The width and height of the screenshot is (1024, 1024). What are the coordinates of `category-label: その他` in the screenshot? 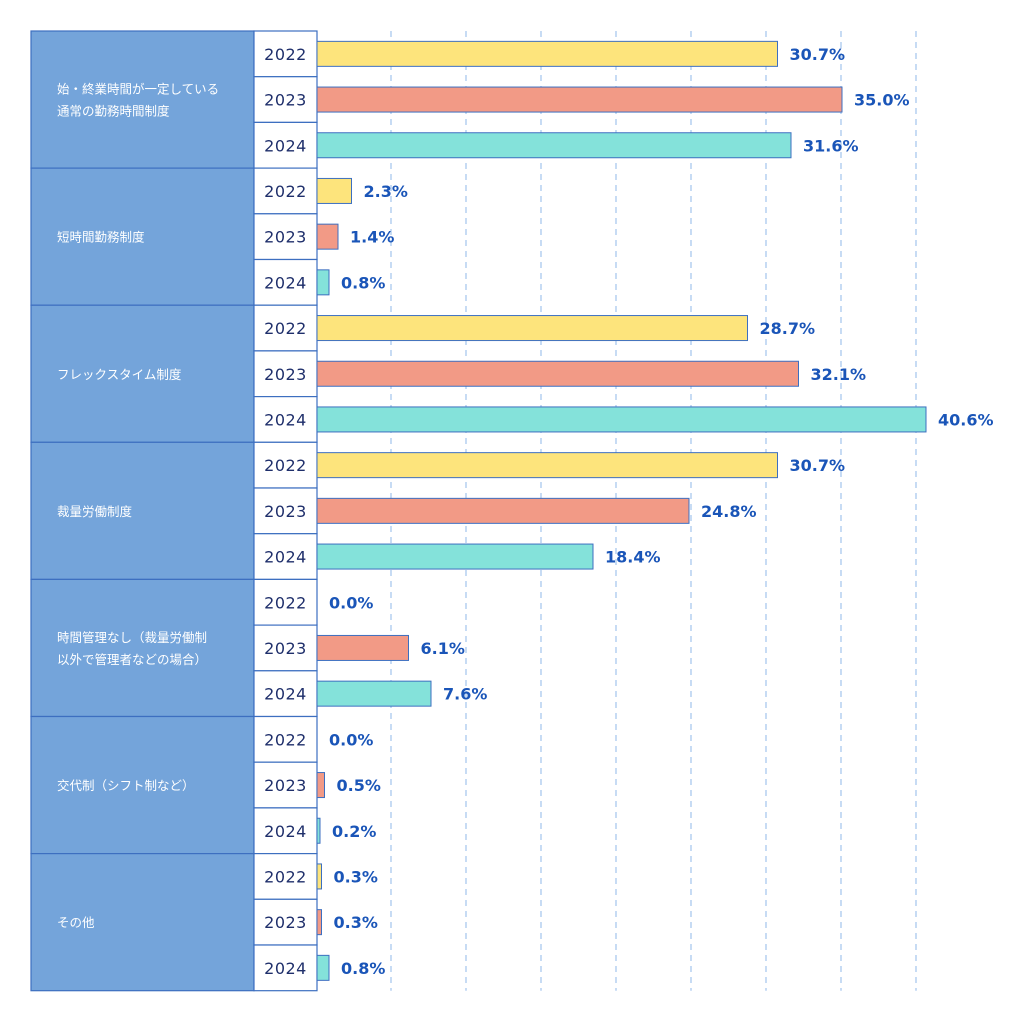 It's located at (76, 922).